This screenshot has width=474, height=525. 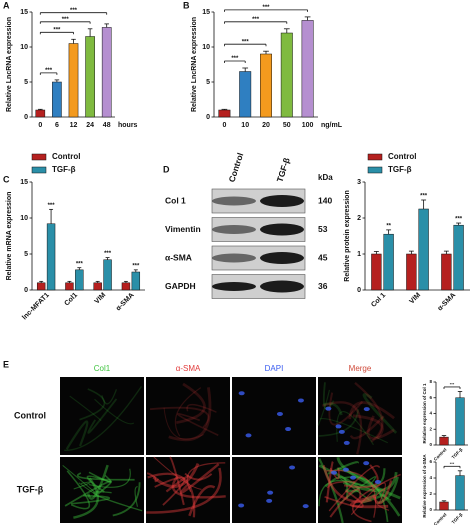 What do you see at coordinates (24, 47) in the screenshot?
I see `y-tick-label: 10` at bounding box center [24, 47].